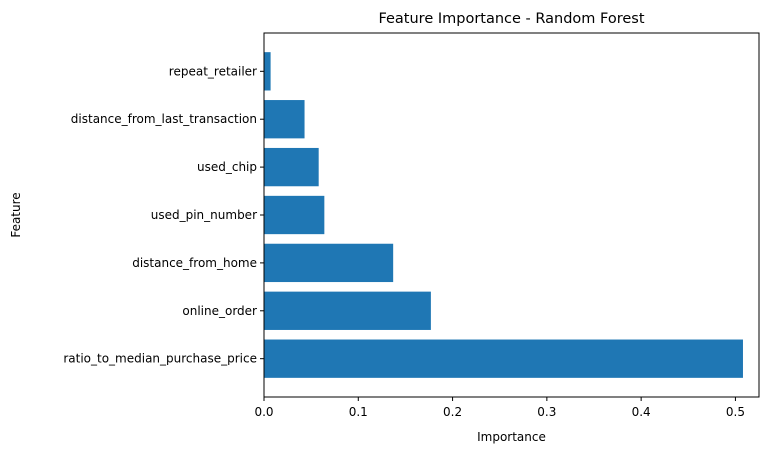 This screenshot has width=770, height=453. Describe the element at coordinates (219, 311) in the screenshot. I see `y-tick-label: online_order` at that location.